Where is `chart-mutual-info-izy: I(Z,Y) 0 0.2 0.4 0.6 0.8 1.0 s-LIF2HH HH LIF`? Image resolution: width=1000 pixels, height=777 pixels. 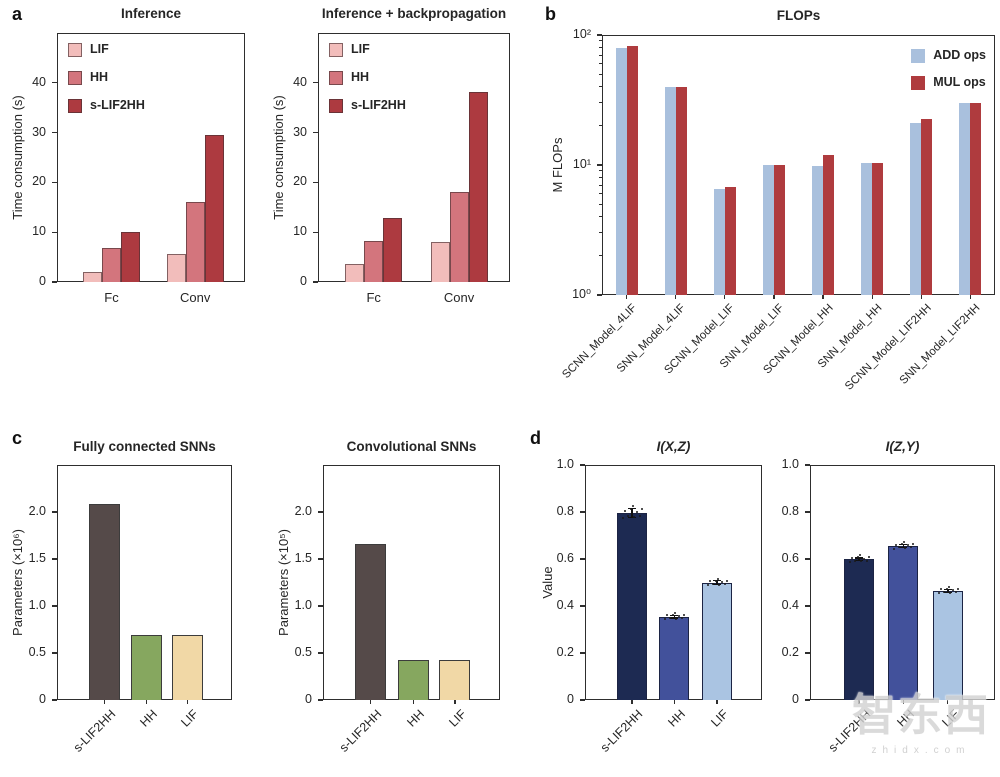
chart-mutual-info-izy: I(Z,Y) 0 0.2 0.4 0.6 0.8 1.0 s-LIF2HH HH LIF is located at coordinates (888, 597).